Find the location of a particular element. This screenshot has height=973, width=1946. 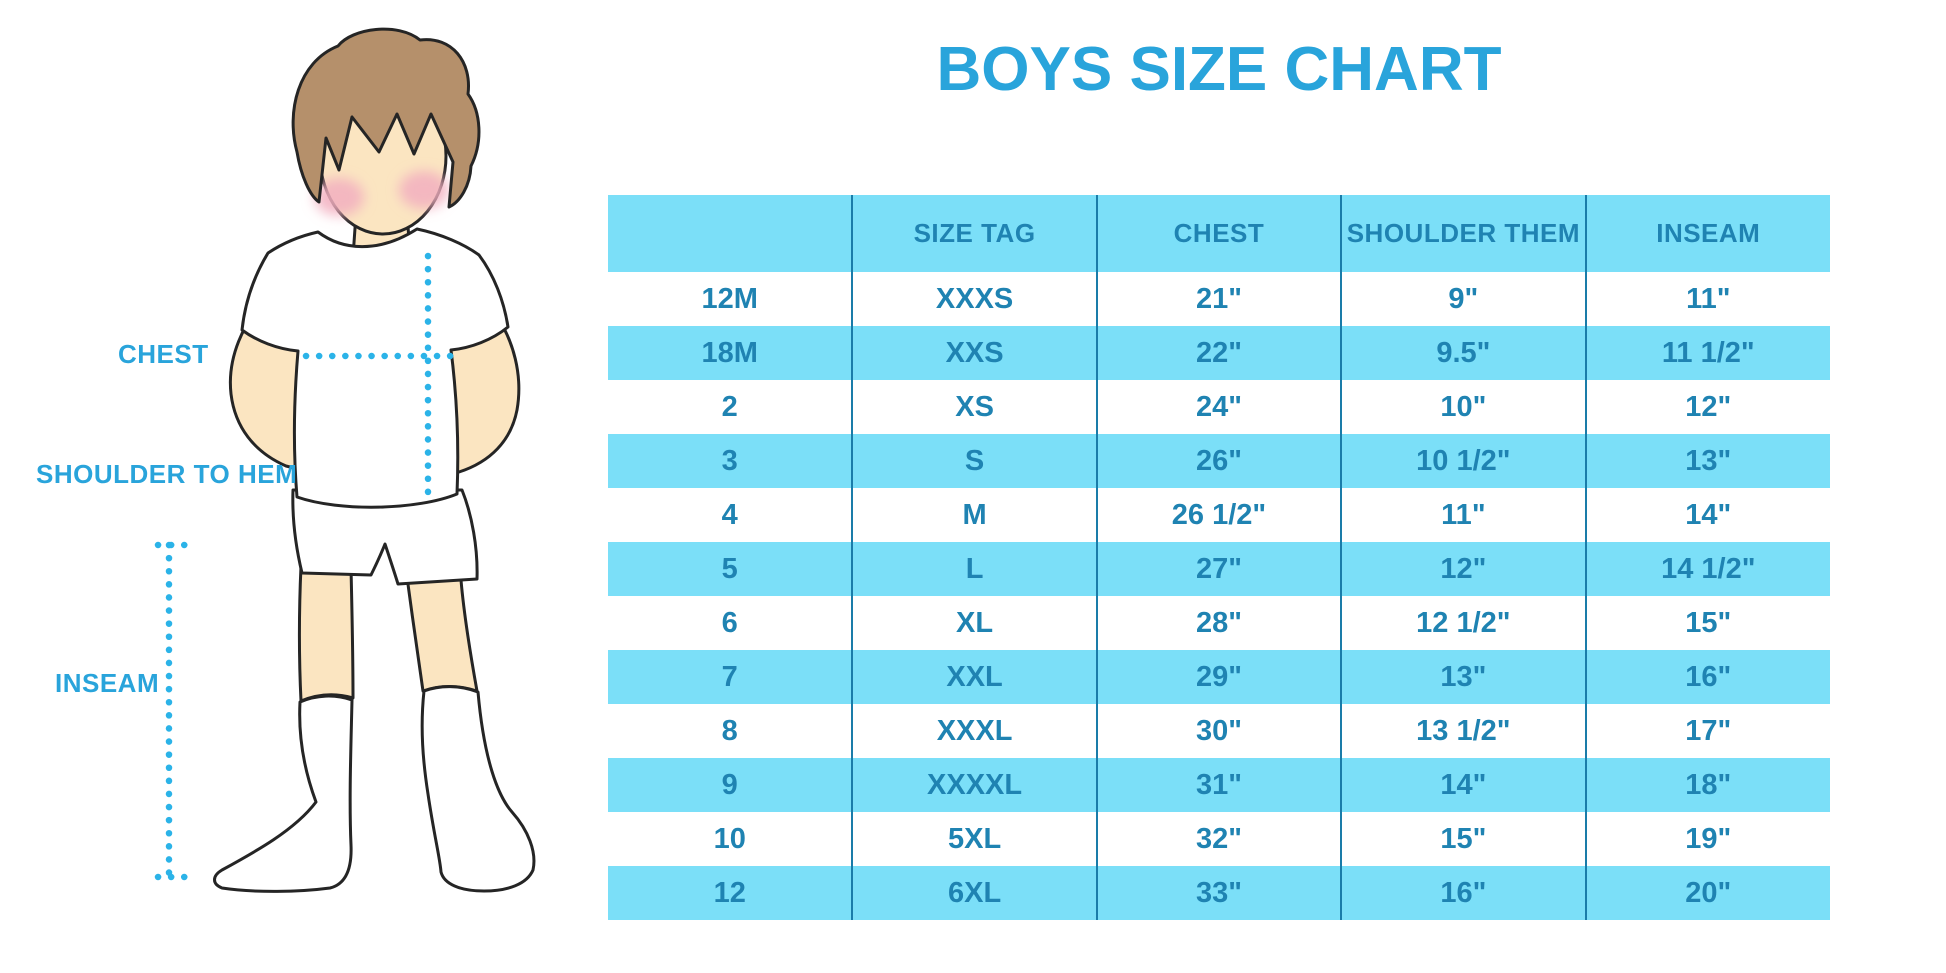

table-cell: 9 is located at coordinates (729, 784).